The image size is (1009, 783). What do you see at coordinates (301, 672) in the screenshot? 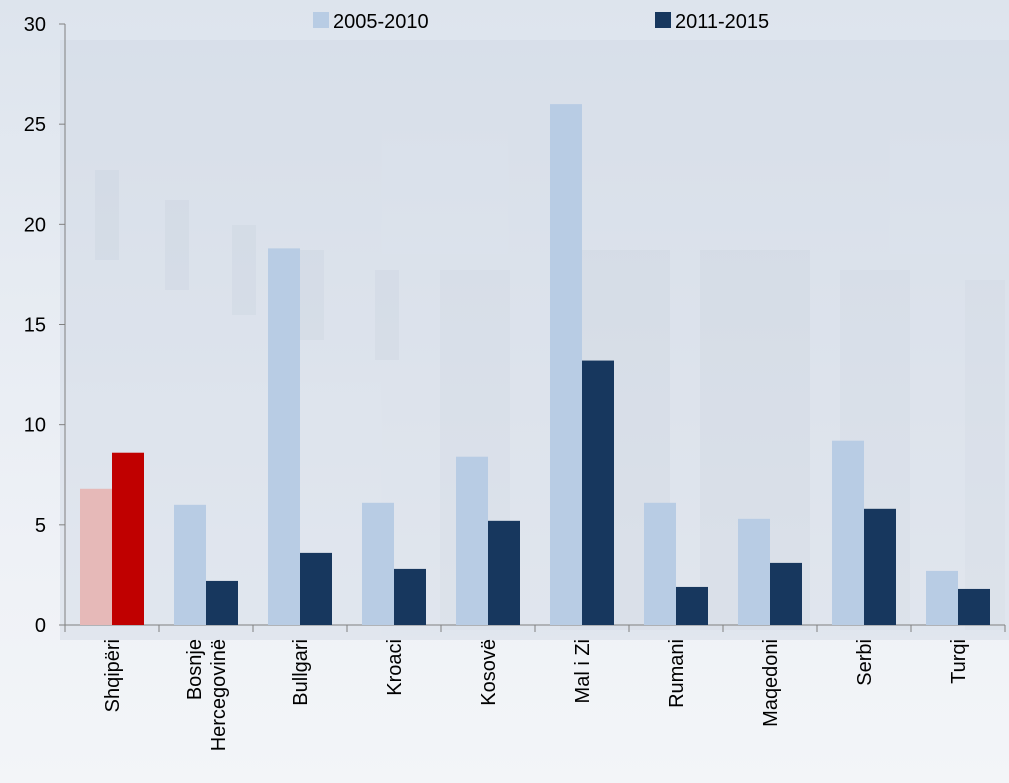
I see `x-category-label: Bullgari` at bounding box center [301, 672].